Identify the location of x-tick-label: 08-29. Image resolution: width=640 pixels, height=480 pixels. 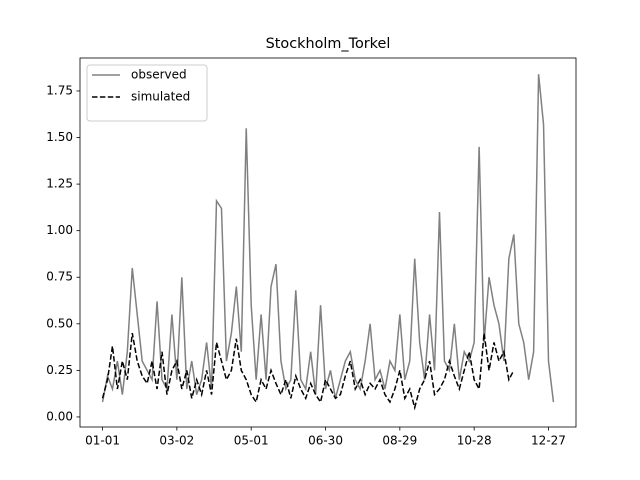
(399, 441).